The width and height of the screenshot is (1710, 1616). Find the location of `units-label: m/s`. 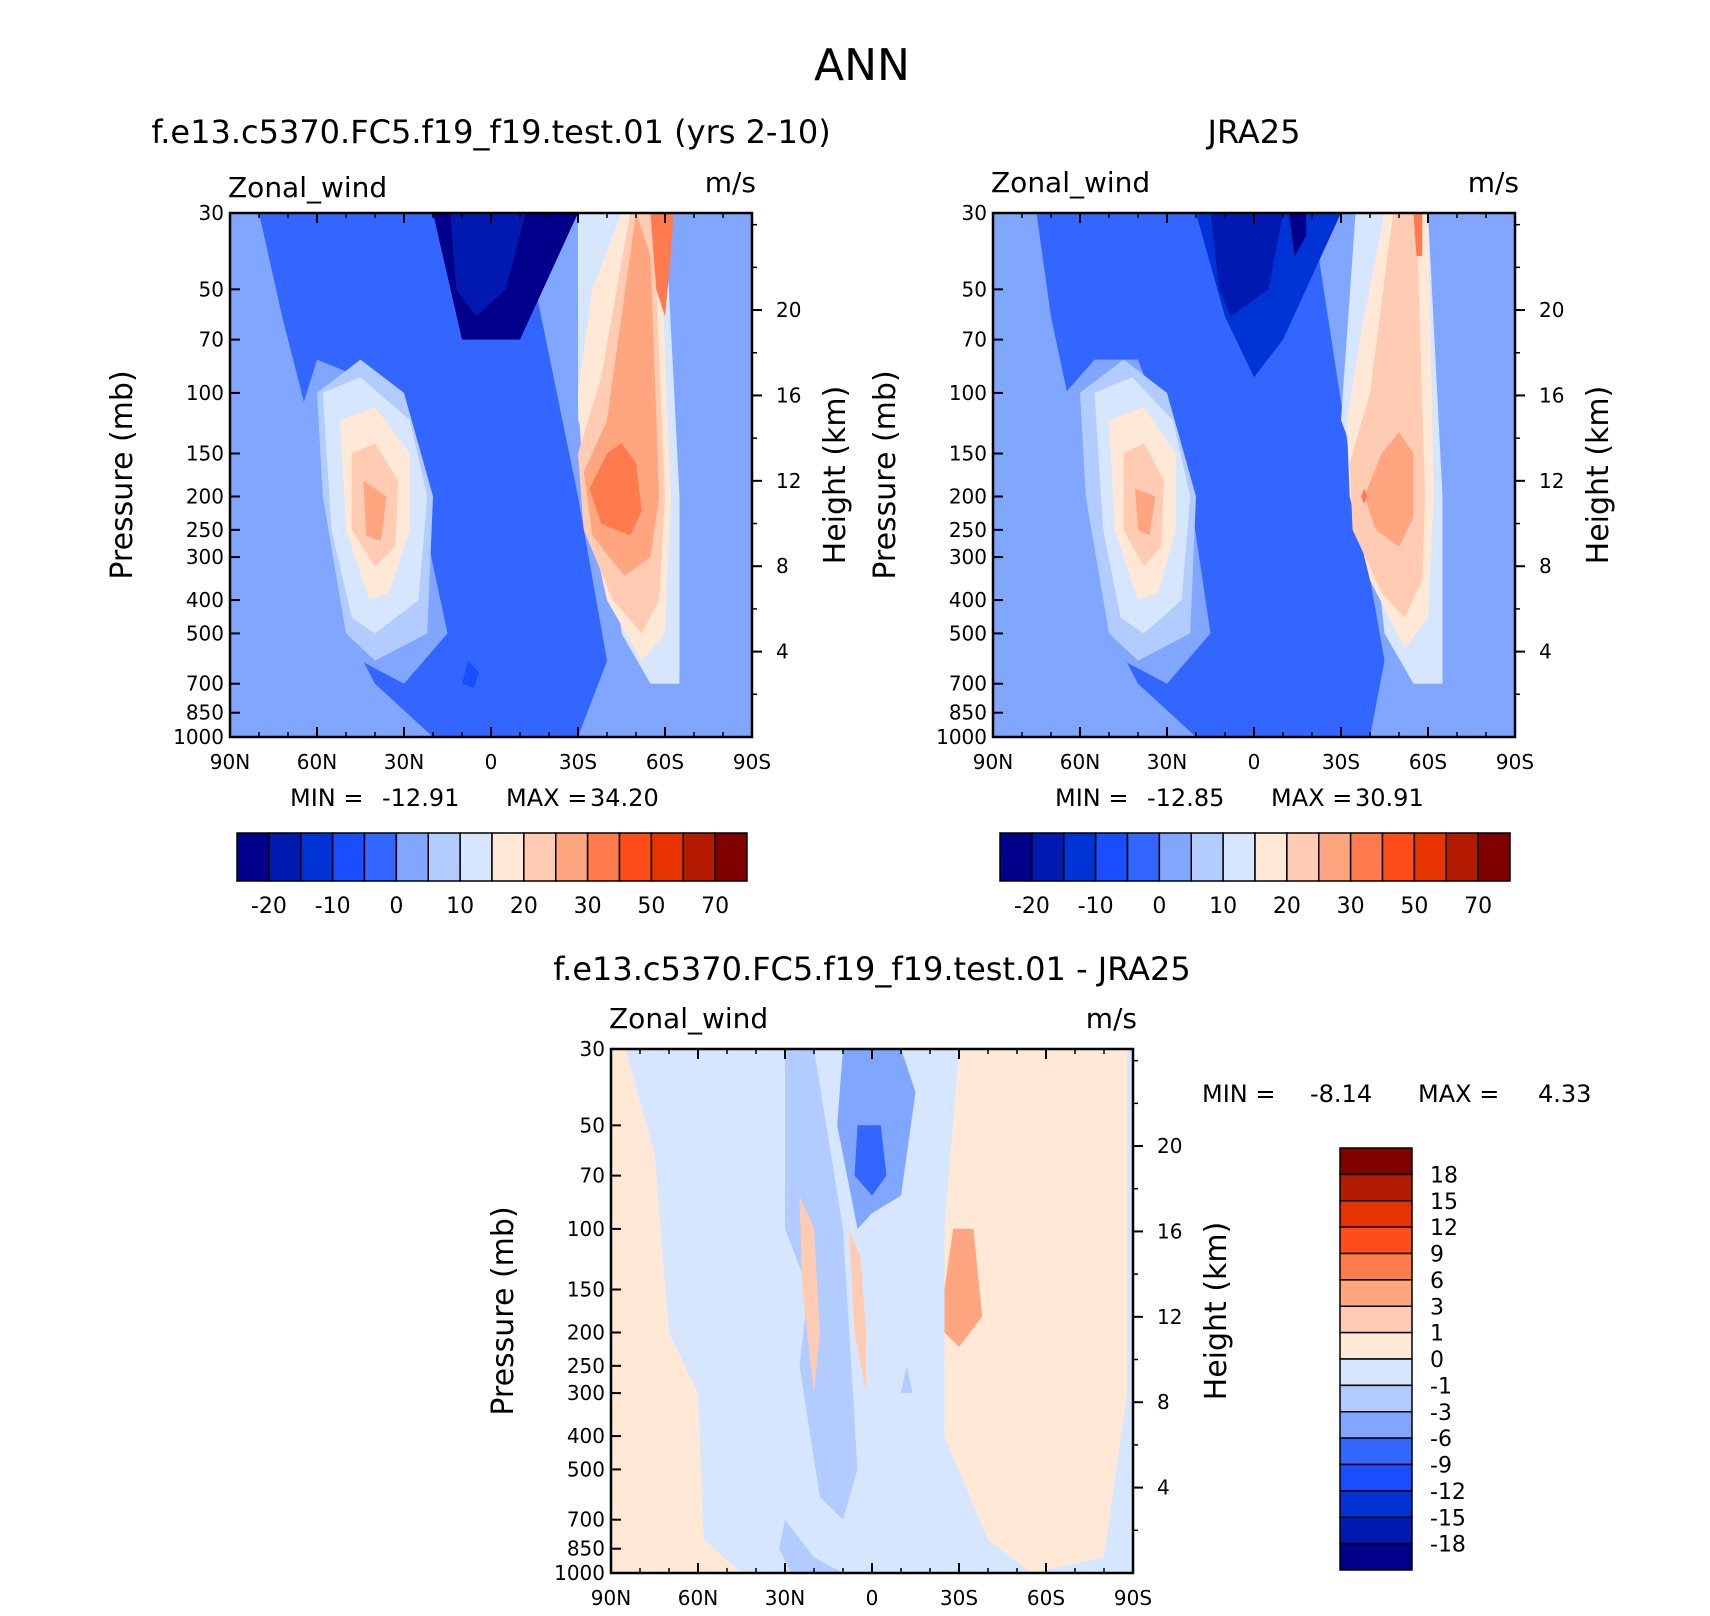

units-label: m/s is located at coordinates (730, 182).